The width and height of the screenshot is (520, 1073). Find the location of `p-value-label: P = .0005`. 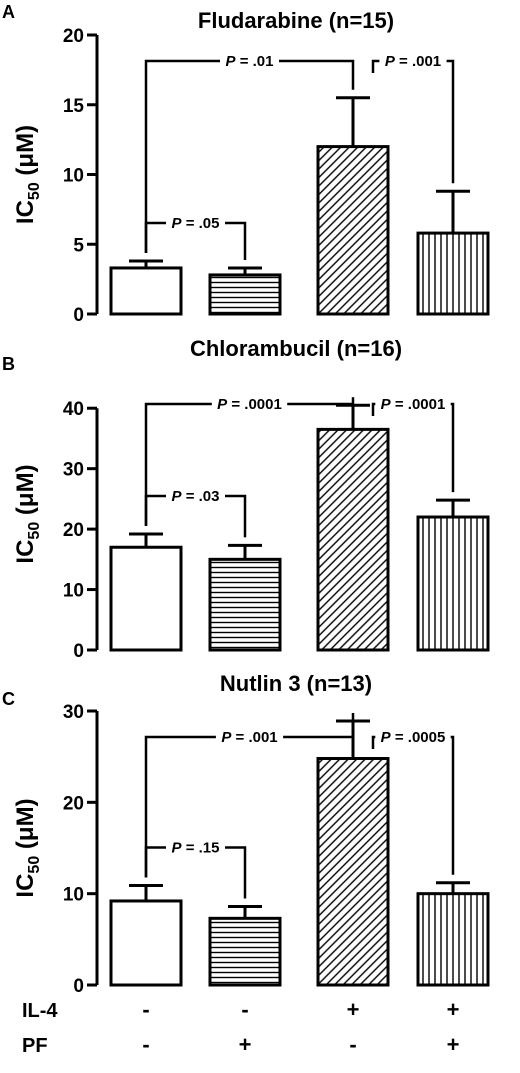

p-value-label: P = .0005 is located at coordinates (413, 737).